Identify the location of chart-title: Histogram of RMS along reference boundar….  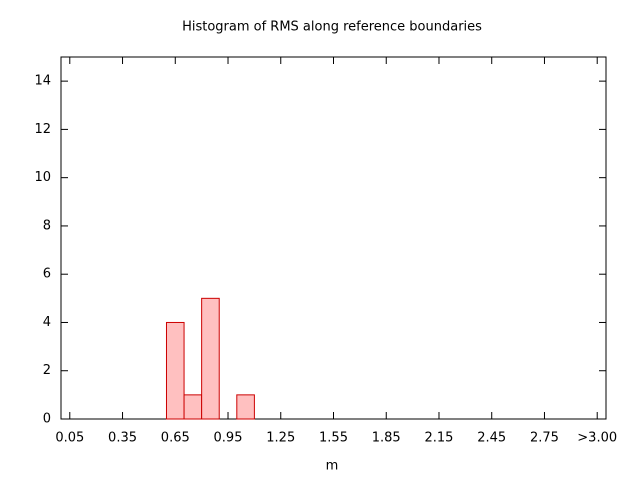
(332, 27).